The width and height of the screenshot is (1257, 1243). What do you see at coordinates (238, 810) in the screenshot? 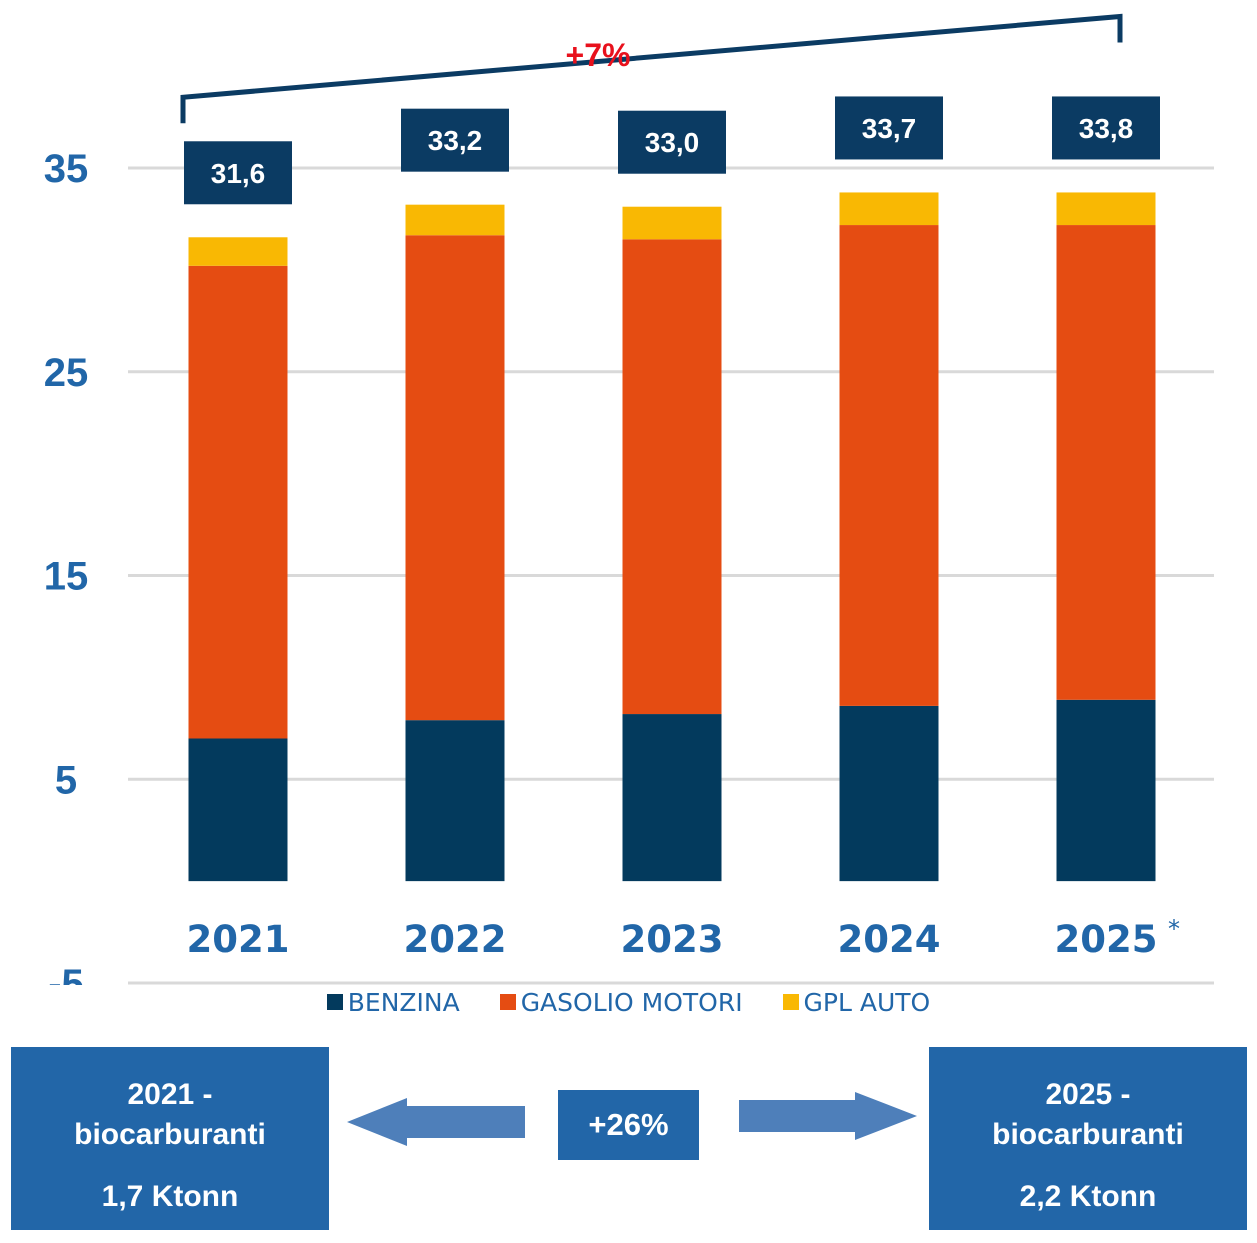
I see `bar-benzina-2021` at bounding box center [238, 810].